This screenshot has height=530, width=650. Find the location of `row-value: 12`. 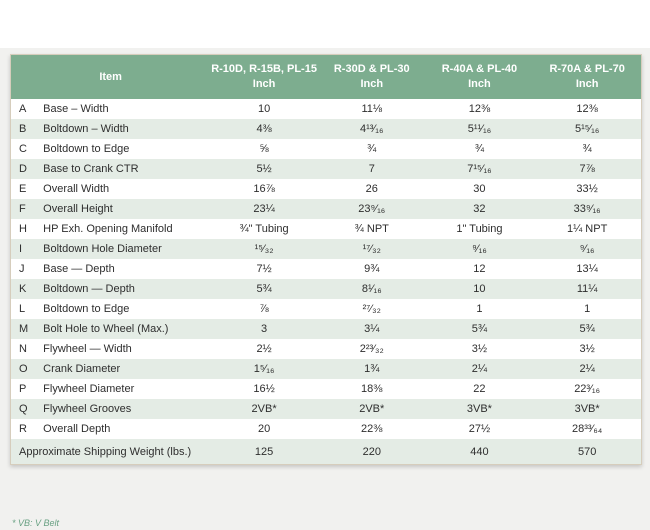

row-value: 12 is located at coordinates (479, 269).